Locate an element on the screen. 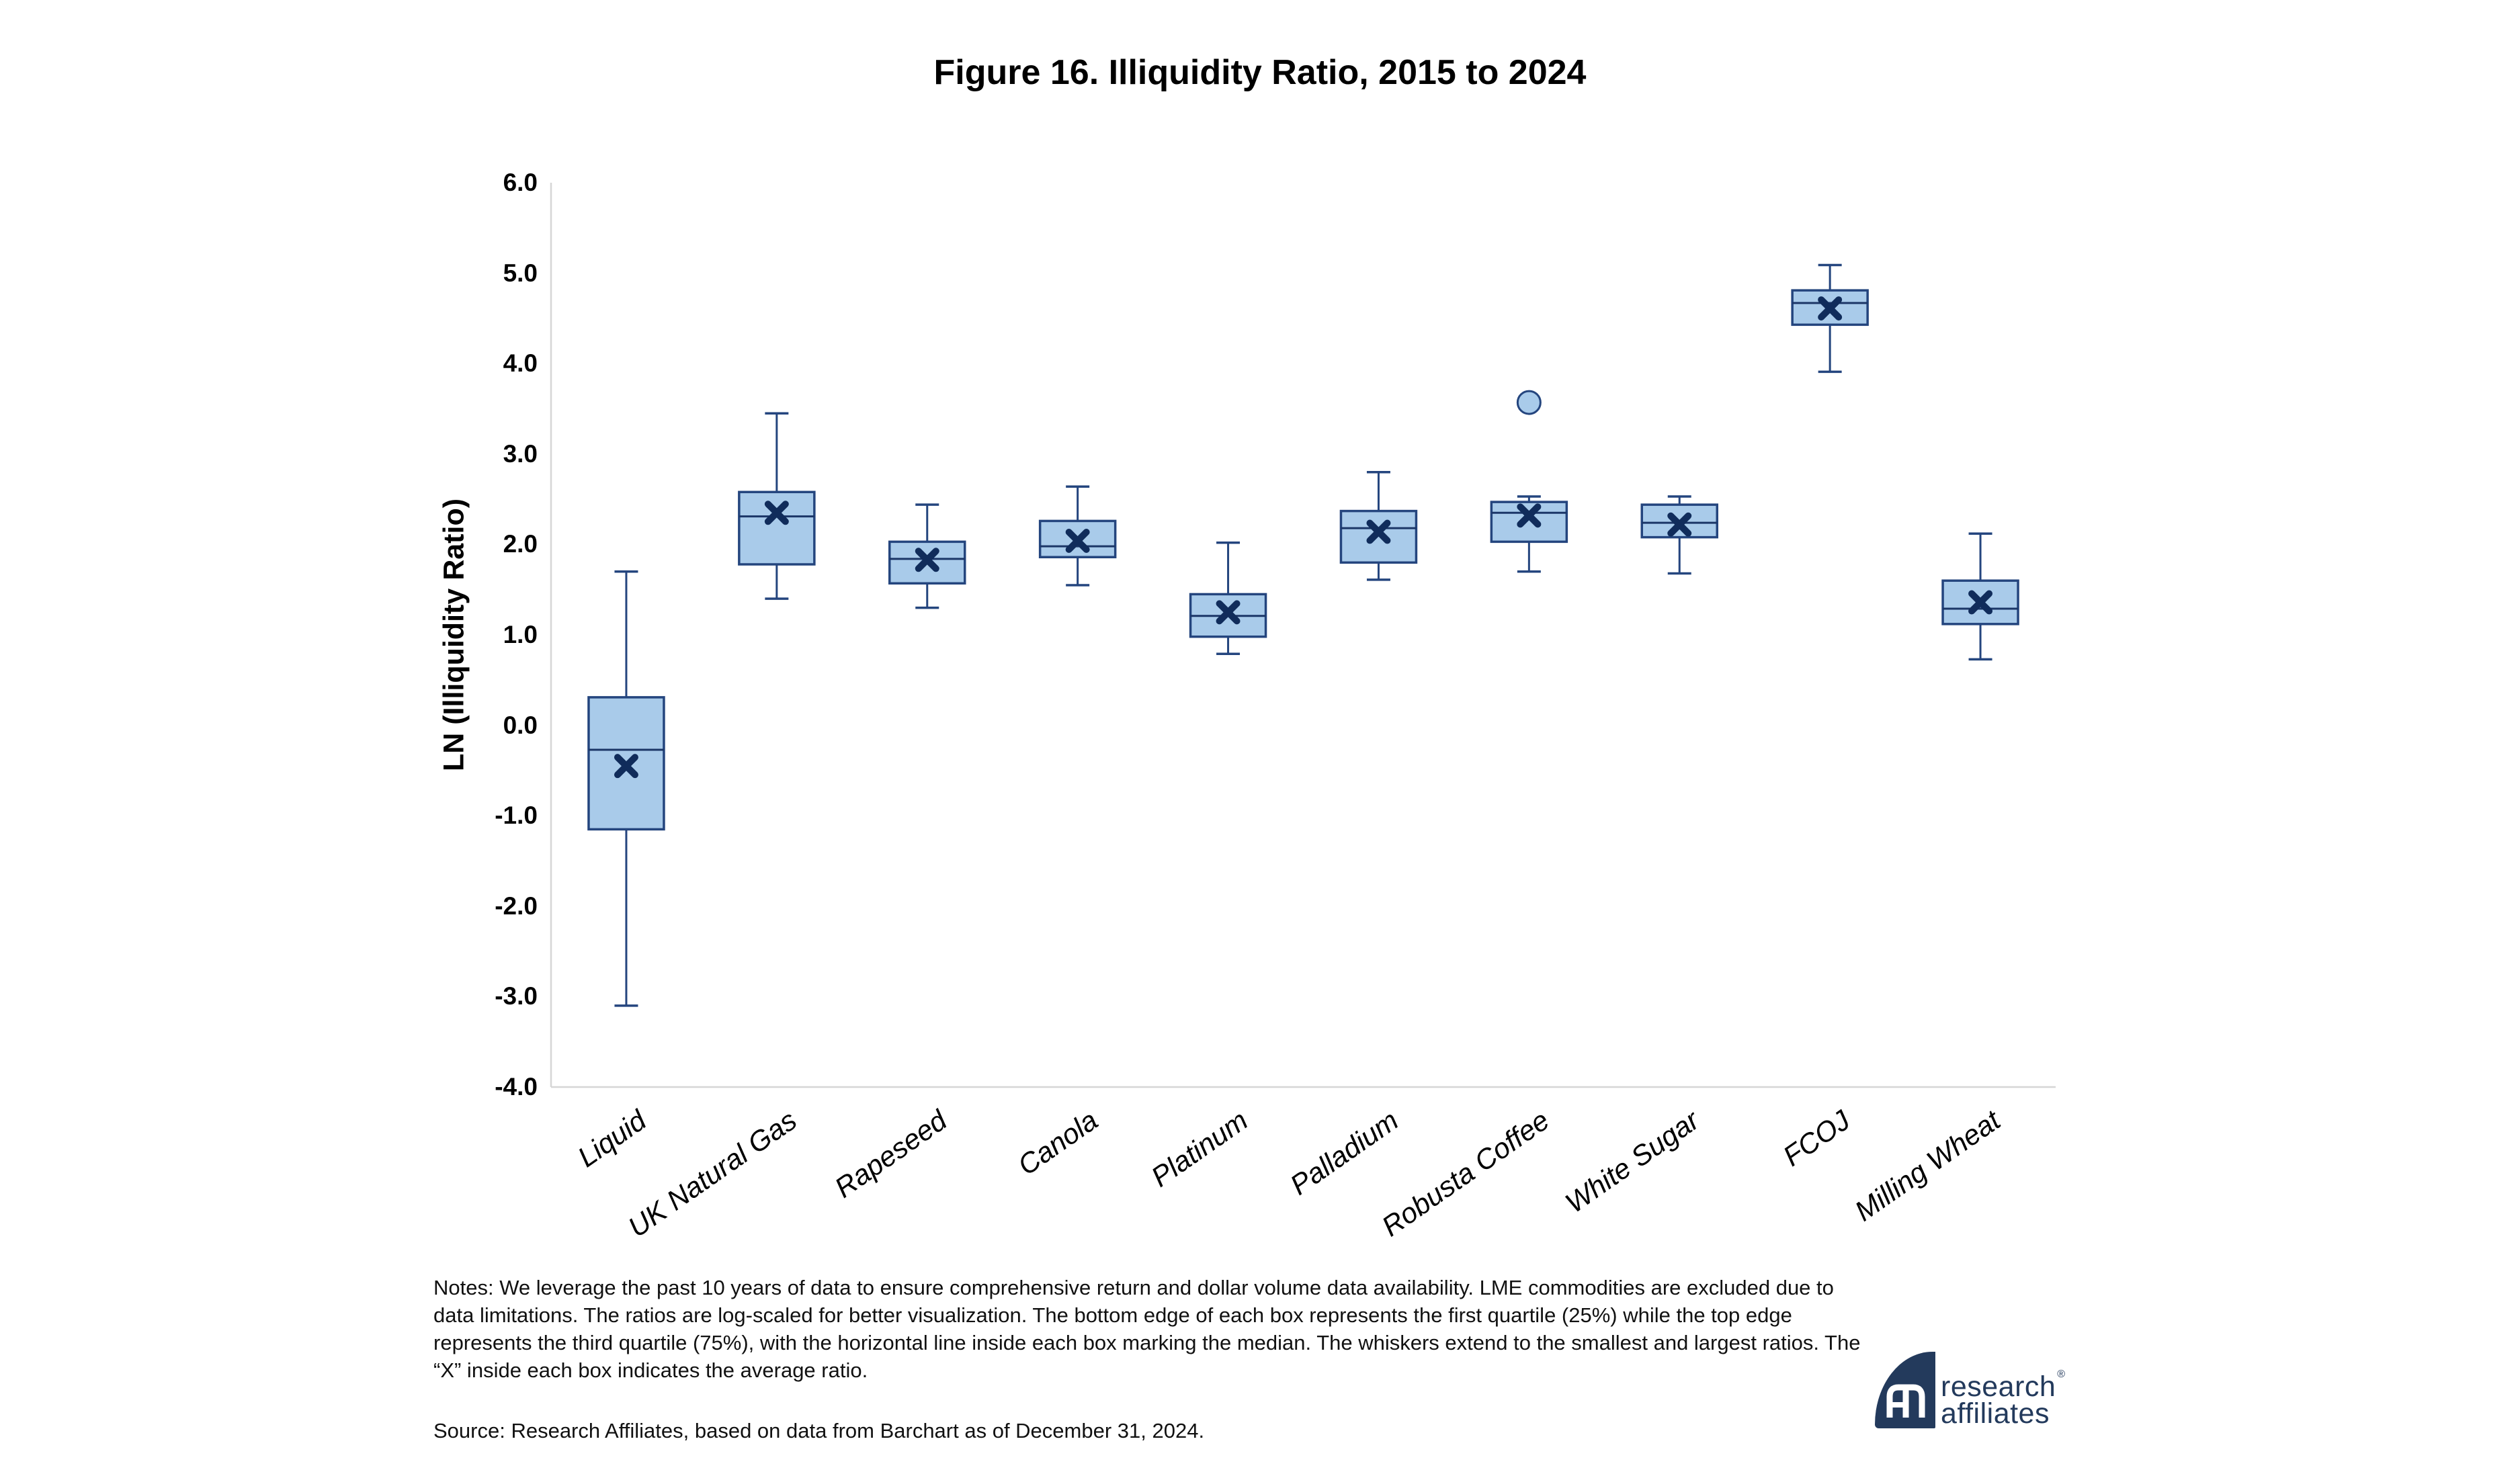 The image size is (2520, 1472). y-tick-label--4.0: -4.0 is located at coordinates (516, 1086).